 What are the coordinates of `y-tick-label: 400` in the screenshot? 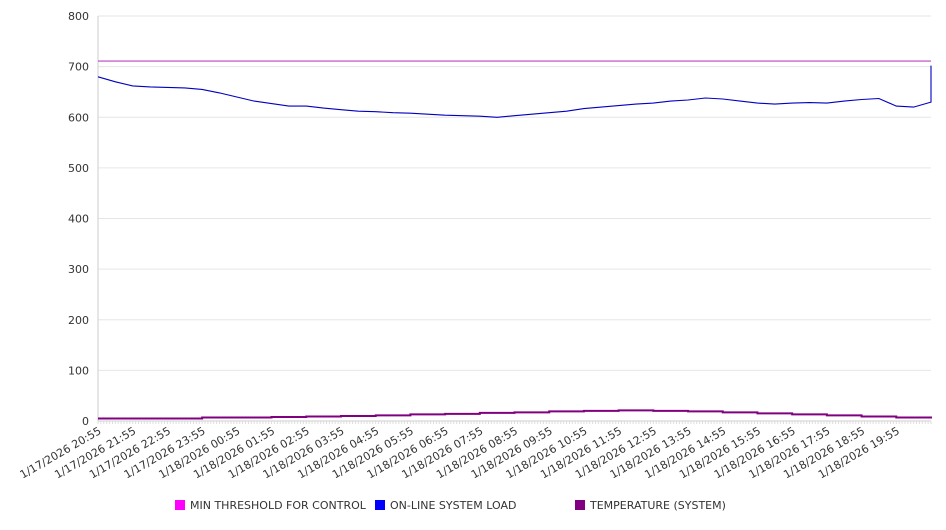 It's located at (78, 219).